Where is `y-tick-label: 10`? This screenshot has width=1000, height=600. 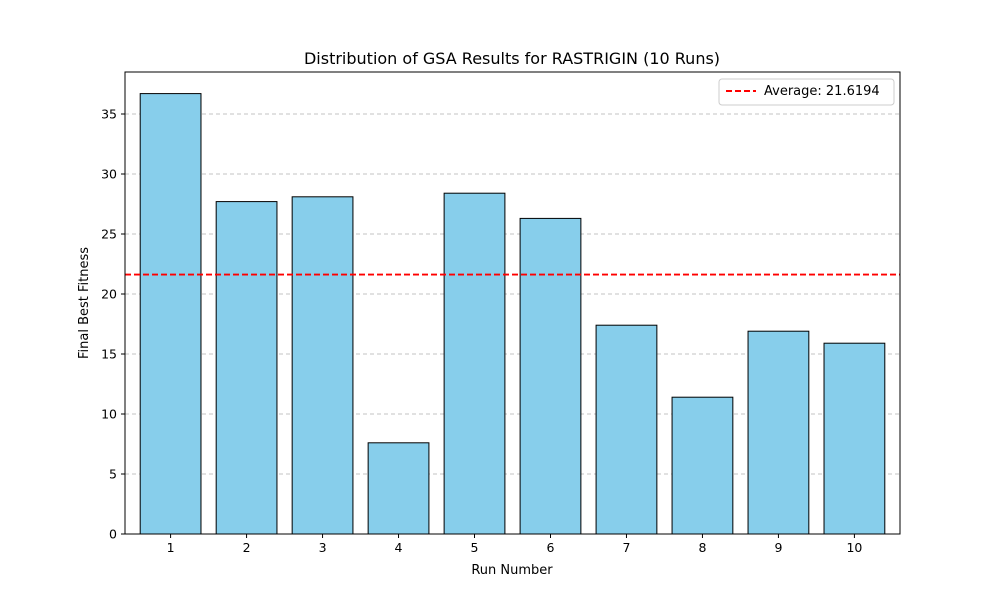 y-tick-label: 10 is located at coordinates (109, 414).